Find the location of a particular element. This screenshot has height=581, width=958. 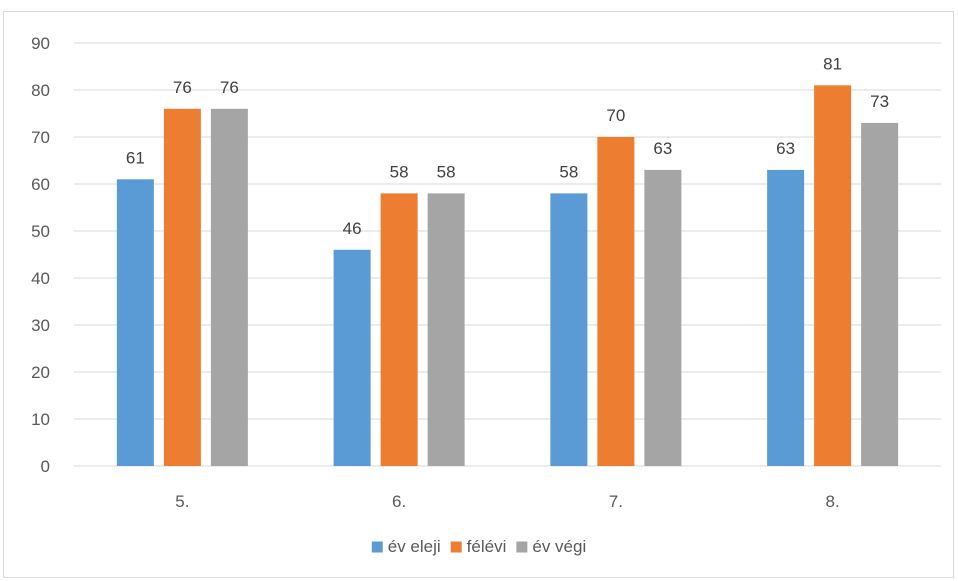

data-label-2-2: 58 is located at coordinates (399, 171).